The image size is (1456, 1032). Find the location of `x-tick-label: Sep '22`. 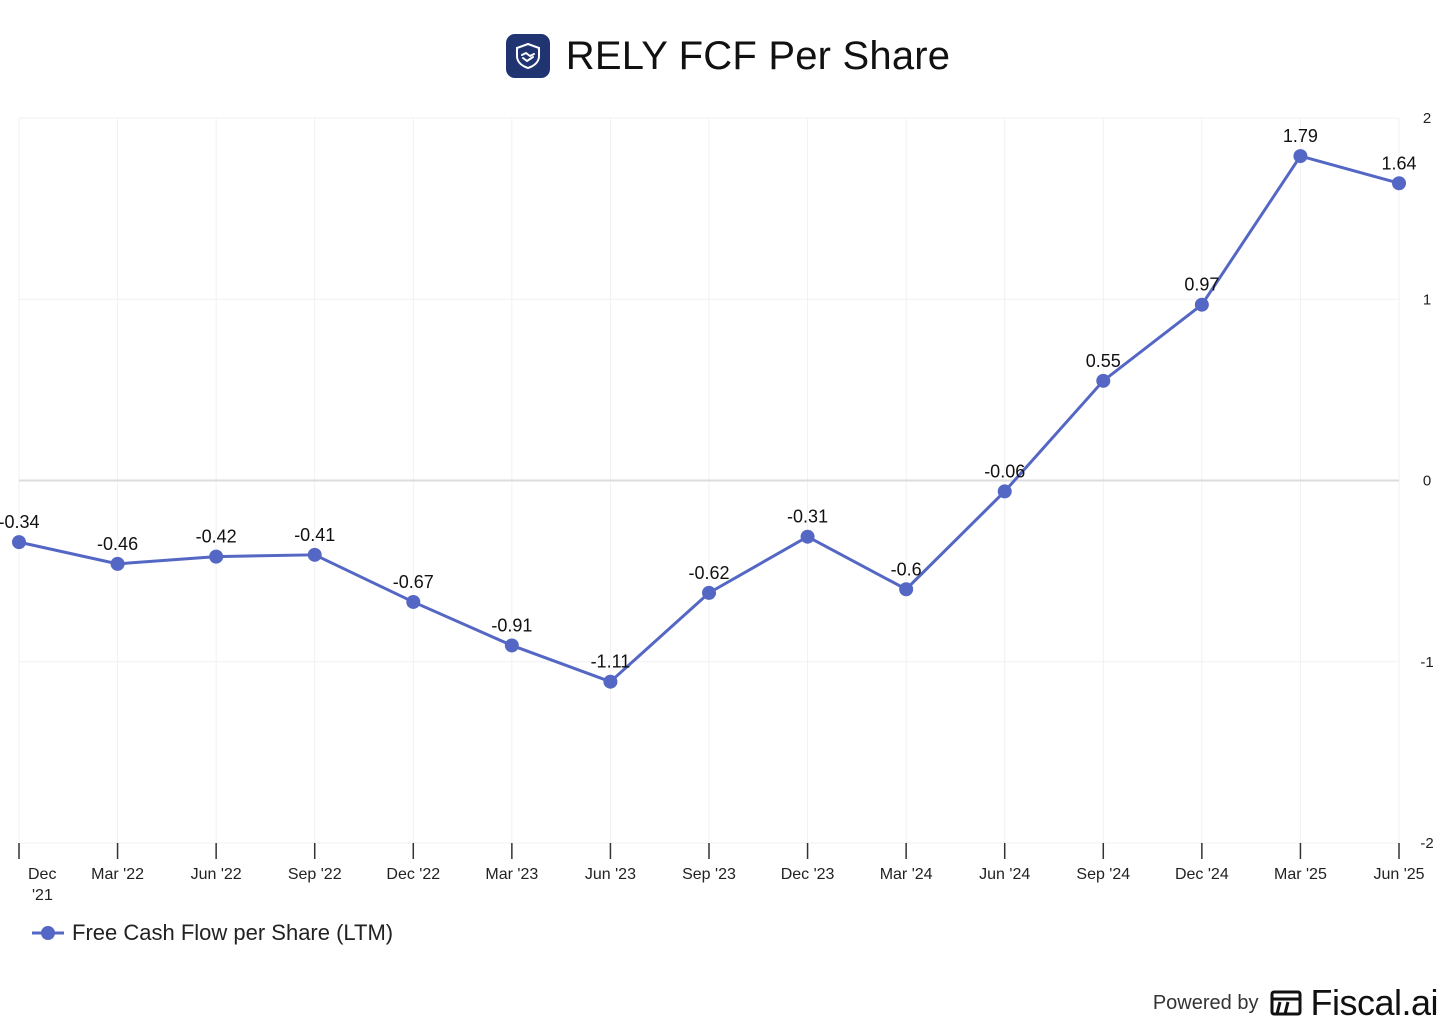

x-tick-label: Sep '22 is located at coordinates (315, 874).